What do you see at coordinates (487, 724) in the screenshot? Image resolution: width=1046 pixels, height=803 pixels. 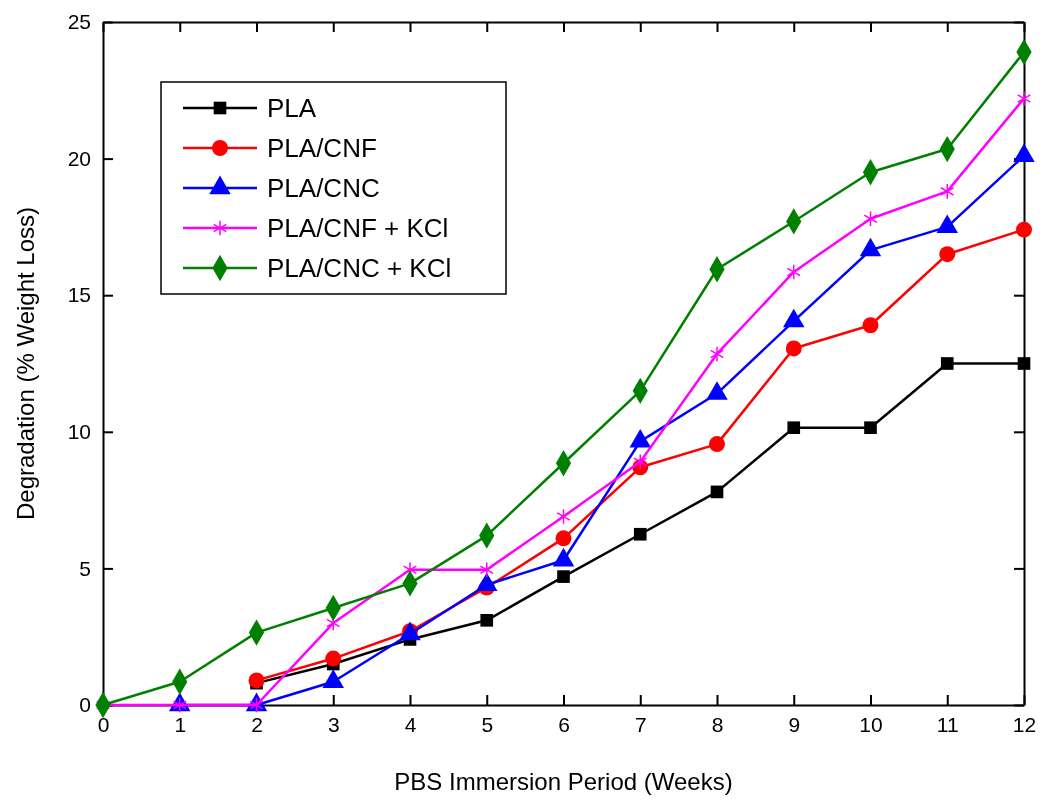 I see `x-tick-label: 5` at bounding box center [487, 724].